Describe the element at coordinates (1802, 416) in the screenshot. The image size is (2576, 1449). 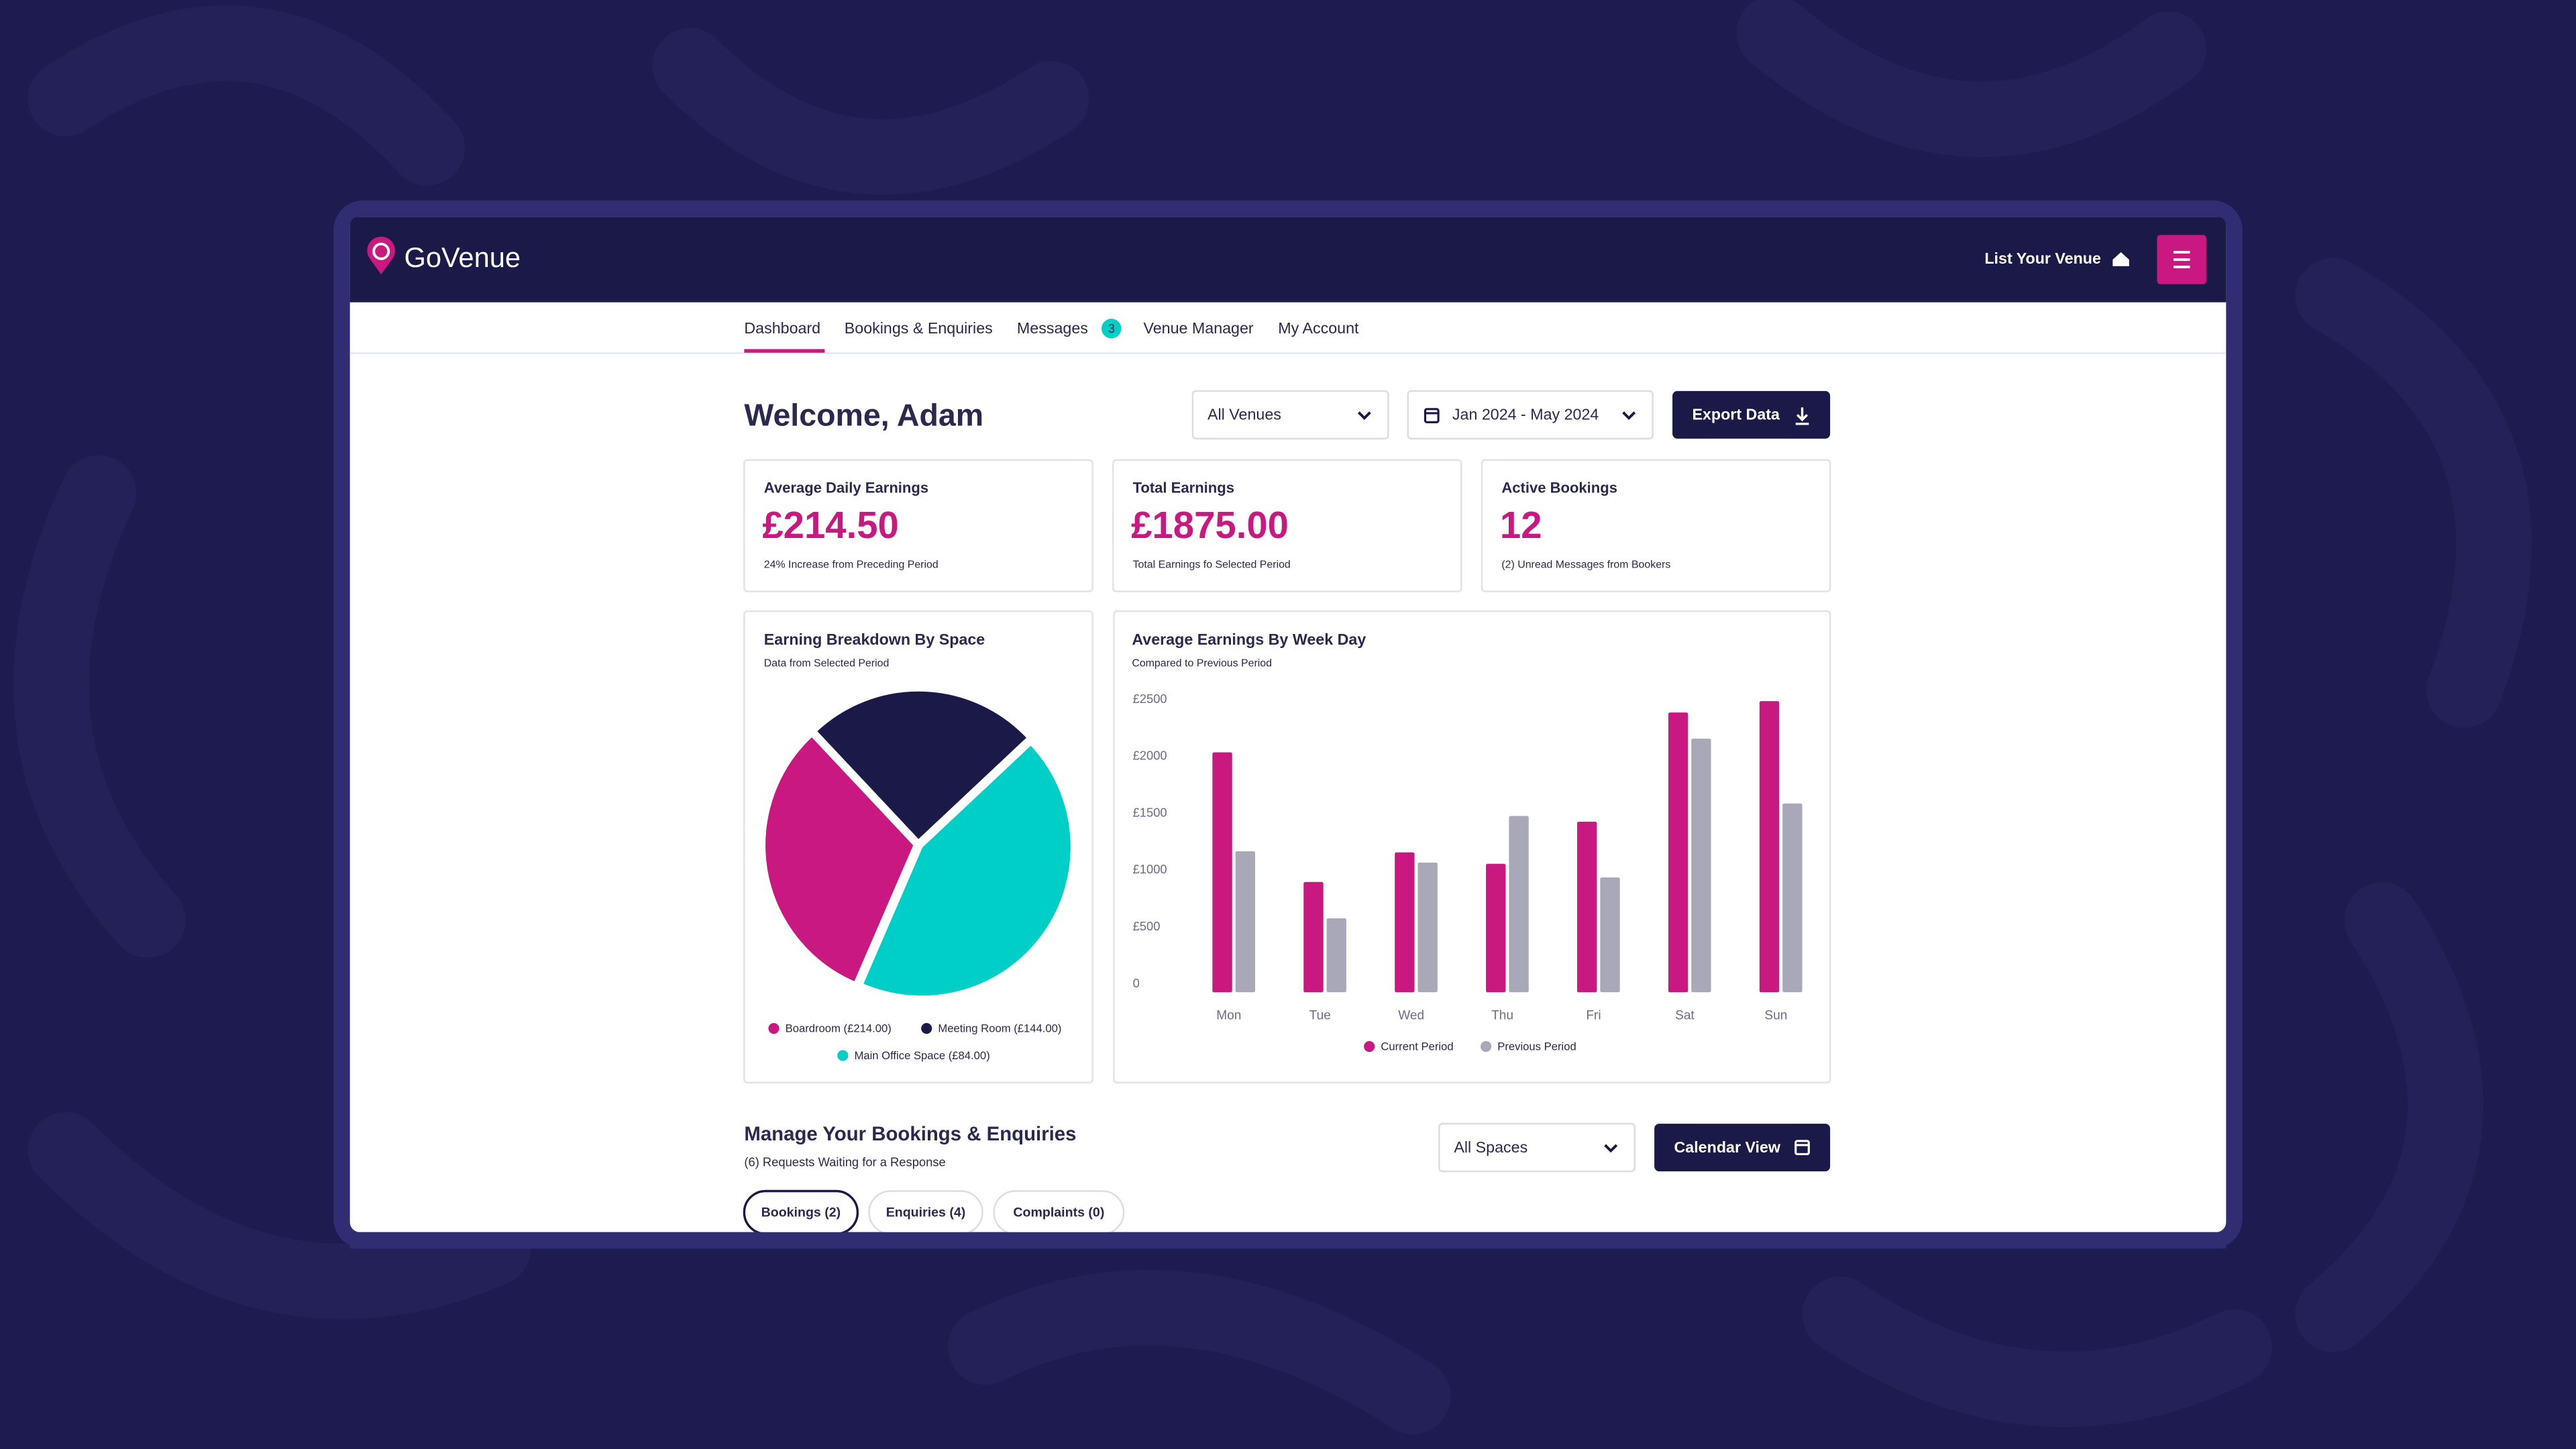
I see `download-icon` at that location.